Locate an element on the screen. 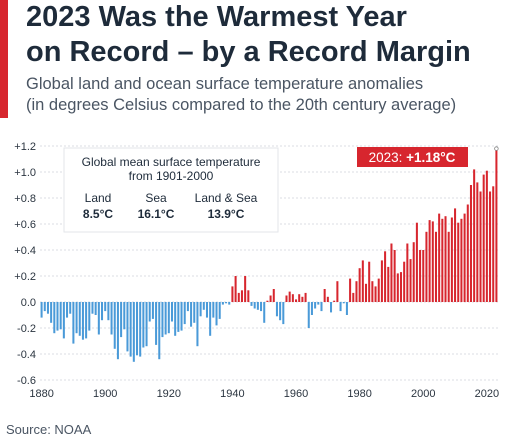  y-tick-label: -0.2 is located at coordinates (26, 329).